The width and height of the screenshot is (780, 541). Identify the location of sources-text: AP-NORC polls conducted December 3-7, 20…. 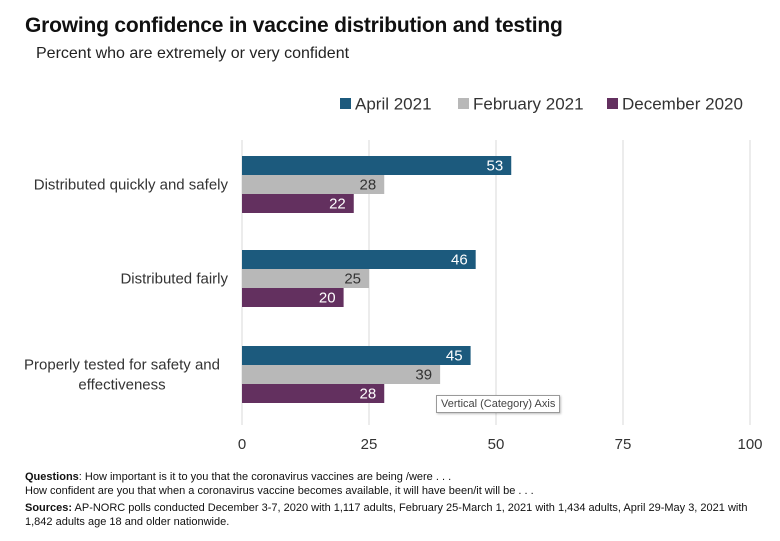
(386, 515).